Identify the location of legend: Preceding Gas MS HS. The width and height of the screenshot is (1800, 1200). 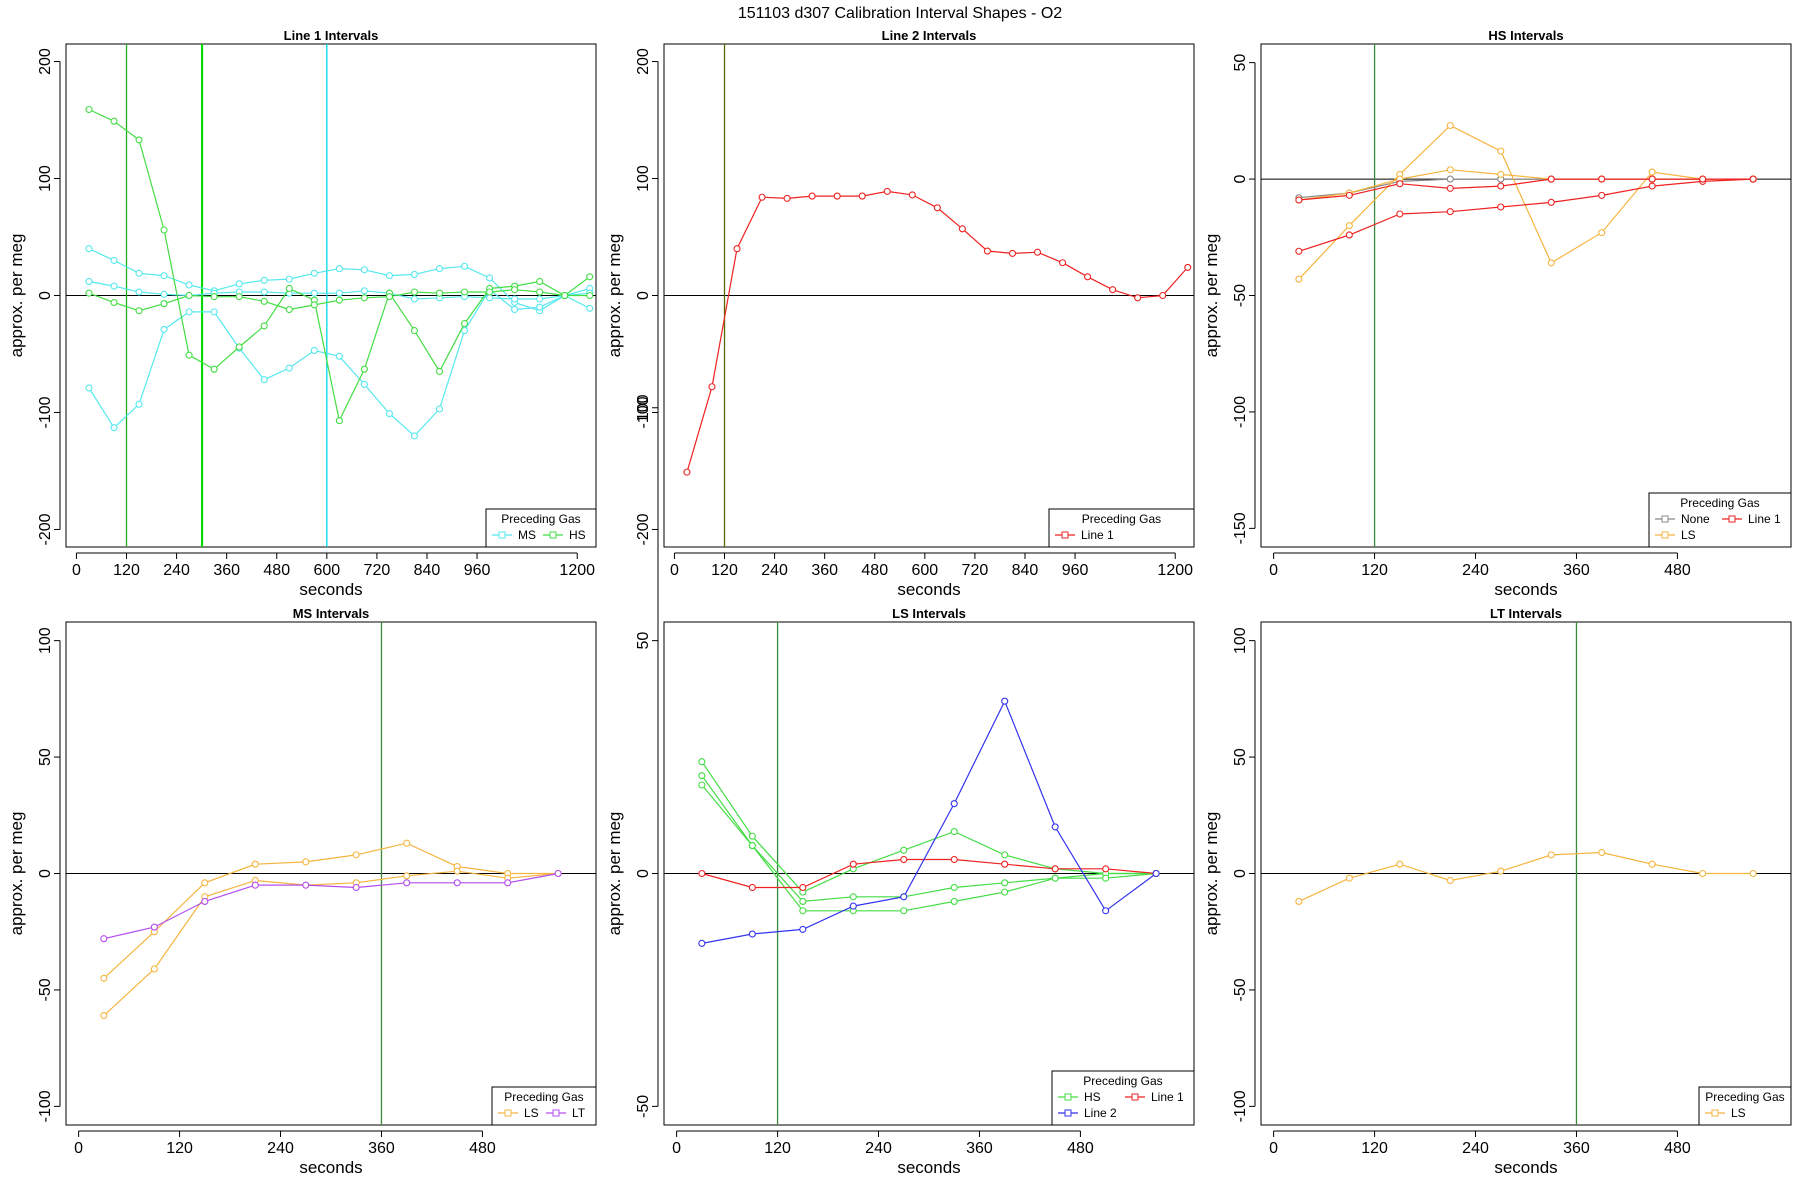
(541, 528).